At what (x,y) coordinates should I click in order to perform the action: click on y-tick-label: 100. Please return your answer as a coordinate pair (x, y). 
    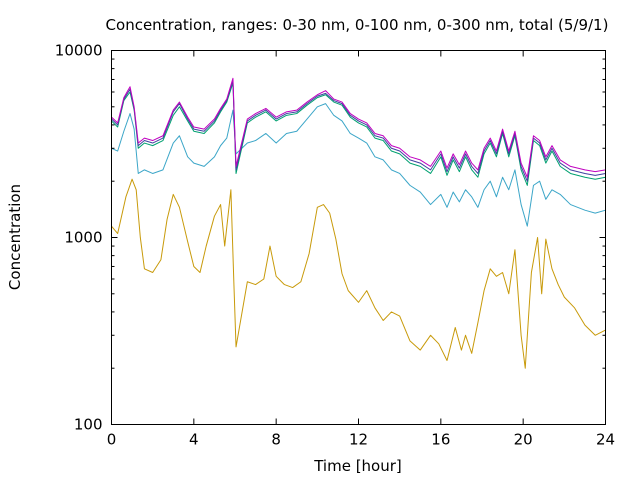
    Looking at the image, I should click on (88, 425).